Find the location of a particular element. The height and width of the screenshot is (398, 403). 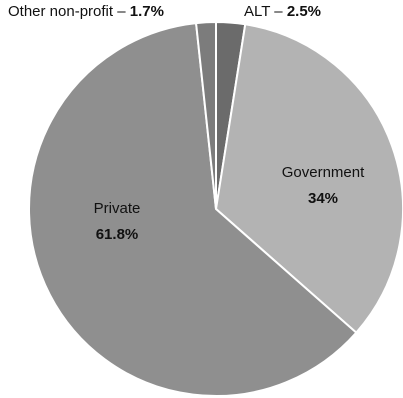

label-other-non-profit: Other non-profit – 1.7% is located at coordinates (86, 11).